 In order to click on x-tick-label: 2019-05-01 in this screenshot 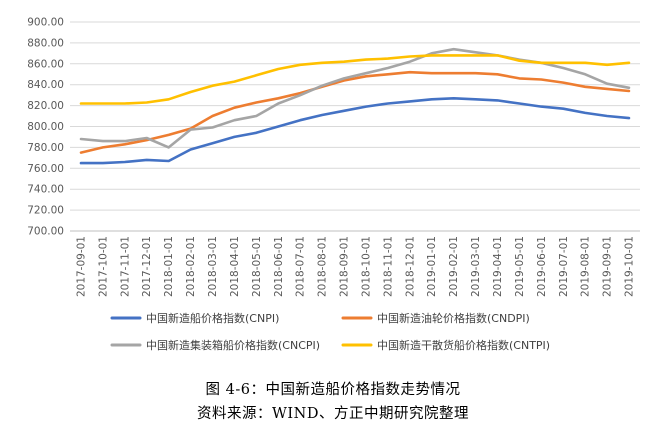, I will do `click(520, 266)`.